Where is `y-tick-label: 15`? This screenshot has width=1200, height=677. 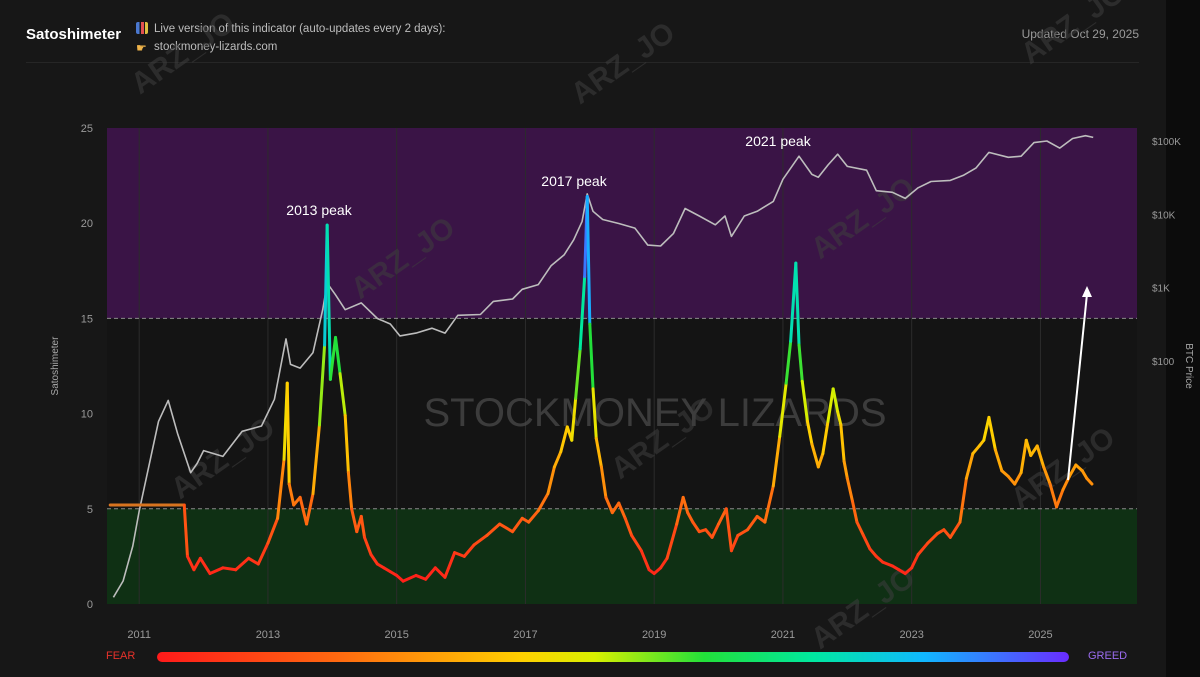
y-tick-label: 15 is located at coordinates (87, 319).